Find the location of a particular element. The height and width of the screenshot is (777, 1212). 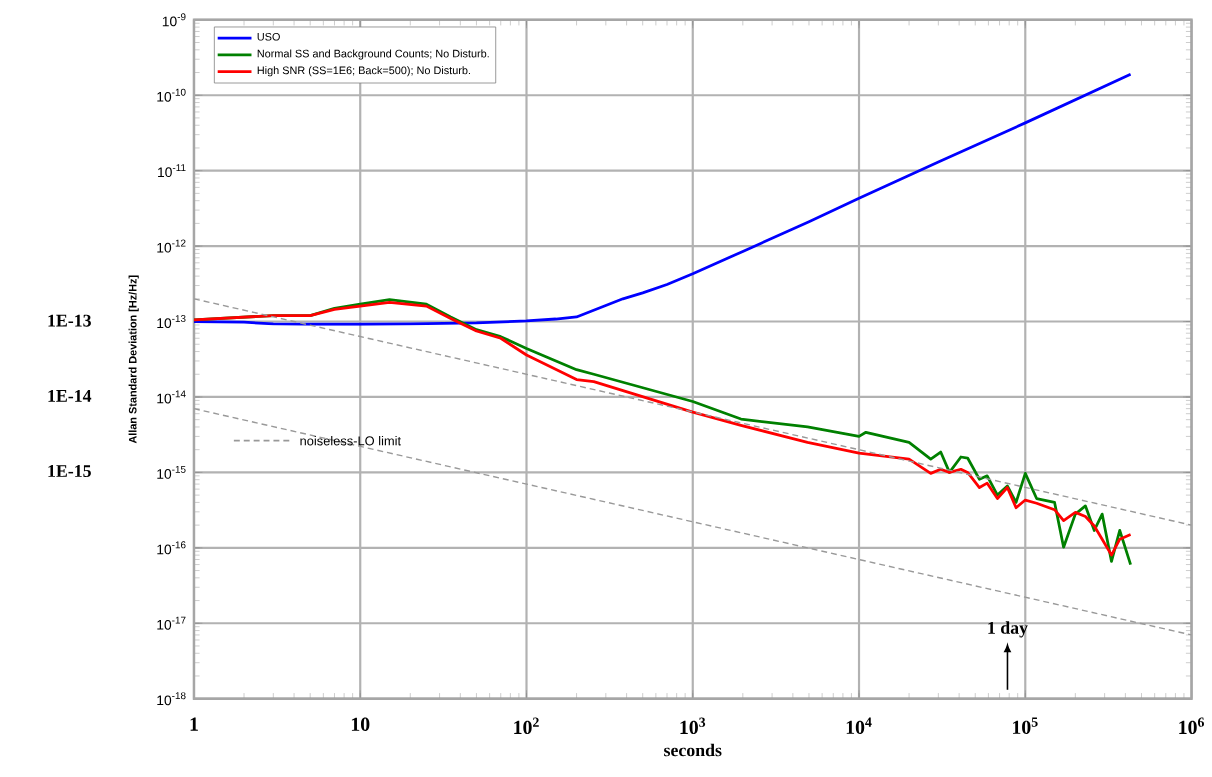

y-tick-label: 10$^{-9}$ is located at coordinates (174, 20).